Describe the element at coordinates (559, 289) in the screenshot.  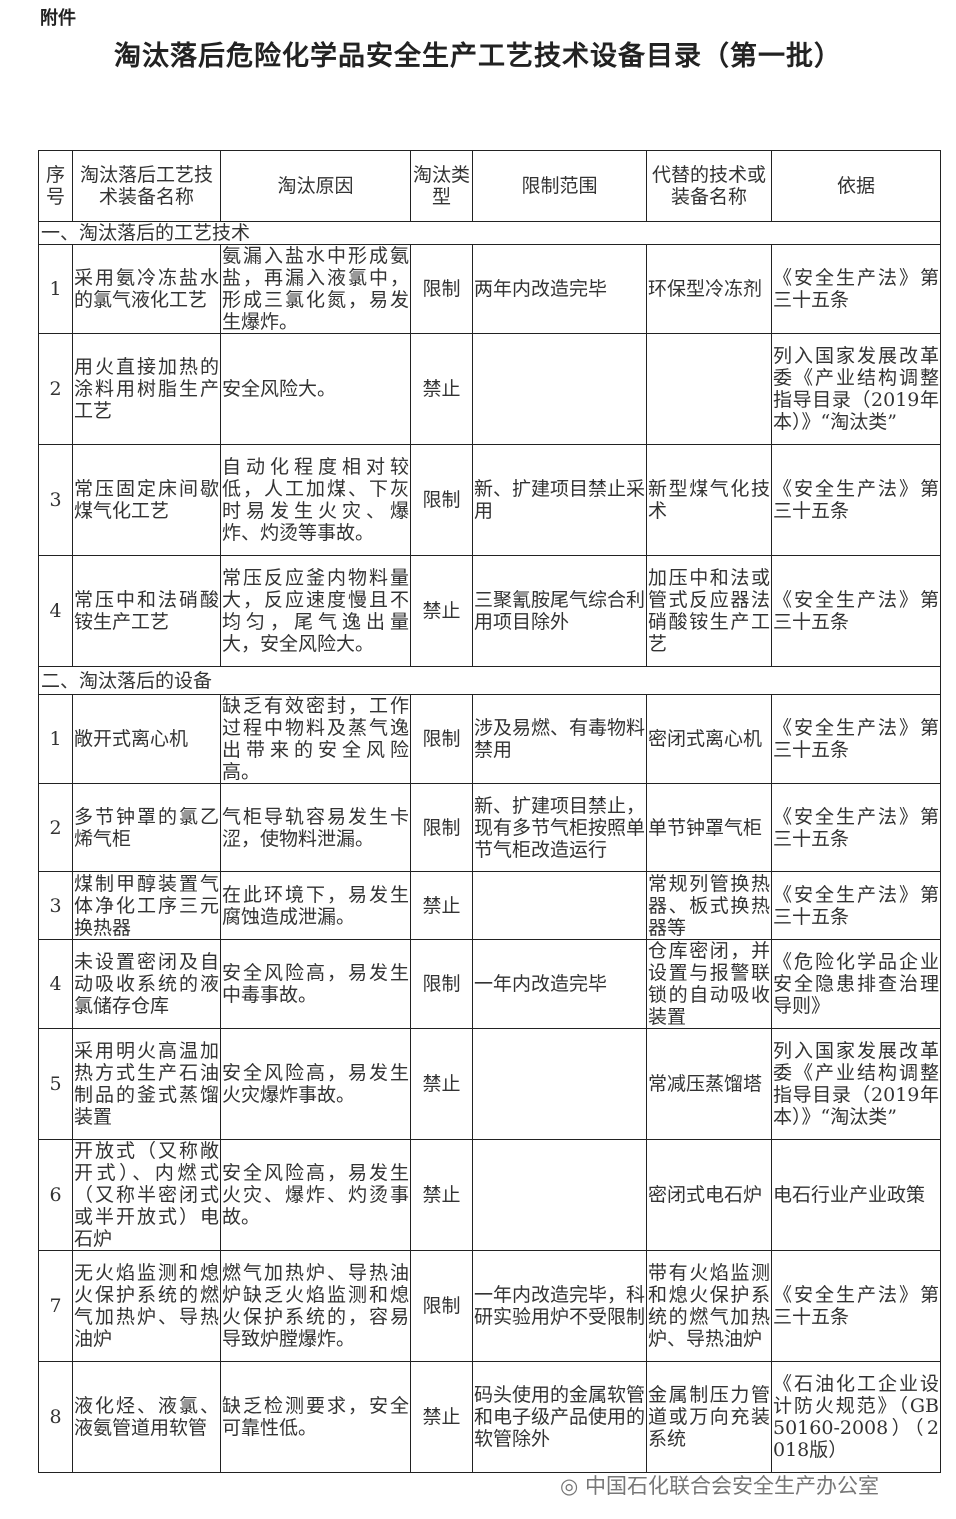
I see `table-cell: 两年内改造完毕` at that location.